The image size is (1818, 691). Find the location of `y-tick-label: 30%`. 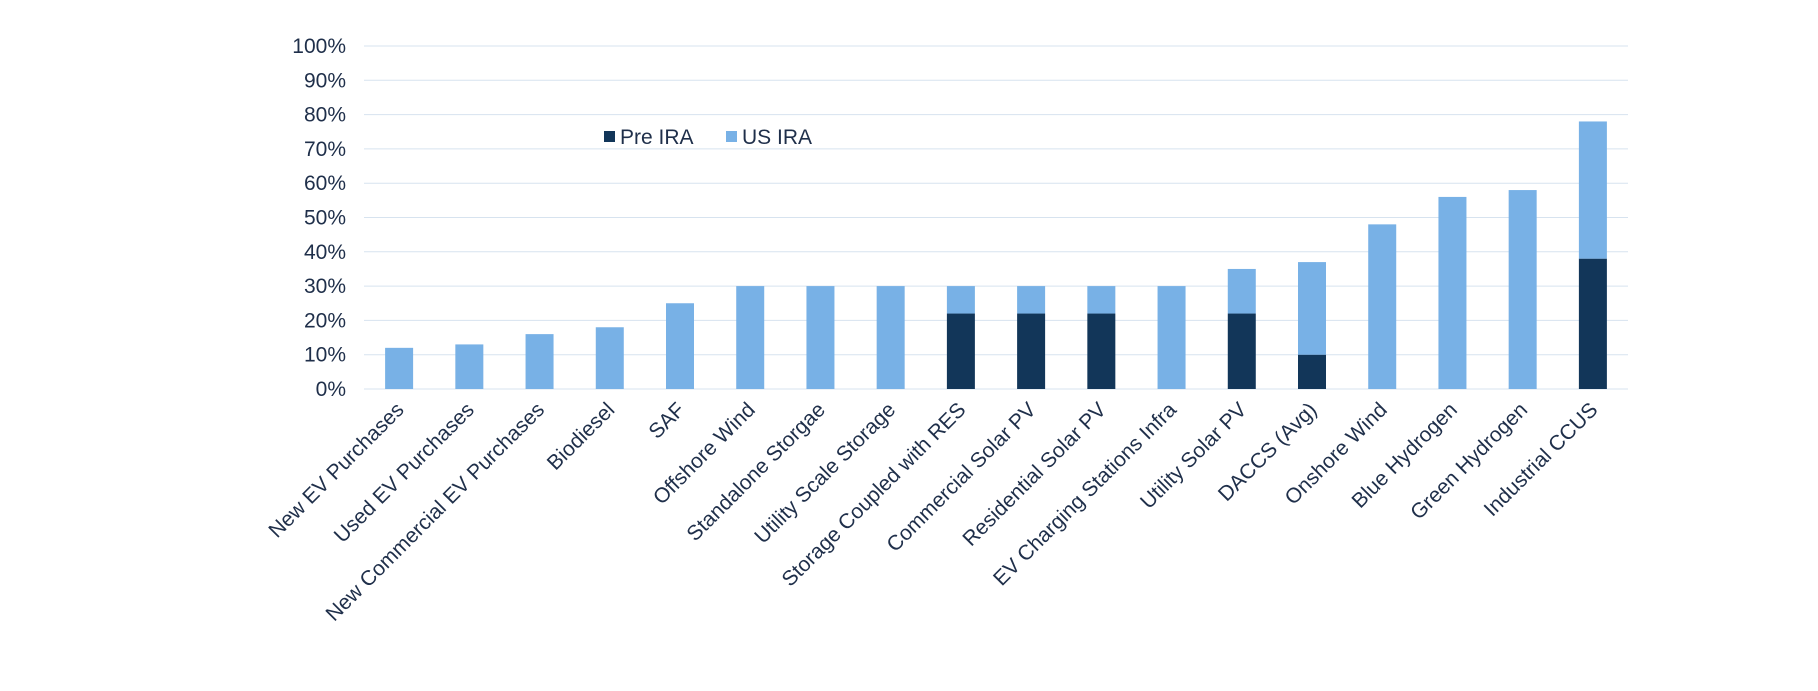

y-tick-label: 30% is located at coordinates (325, 286).